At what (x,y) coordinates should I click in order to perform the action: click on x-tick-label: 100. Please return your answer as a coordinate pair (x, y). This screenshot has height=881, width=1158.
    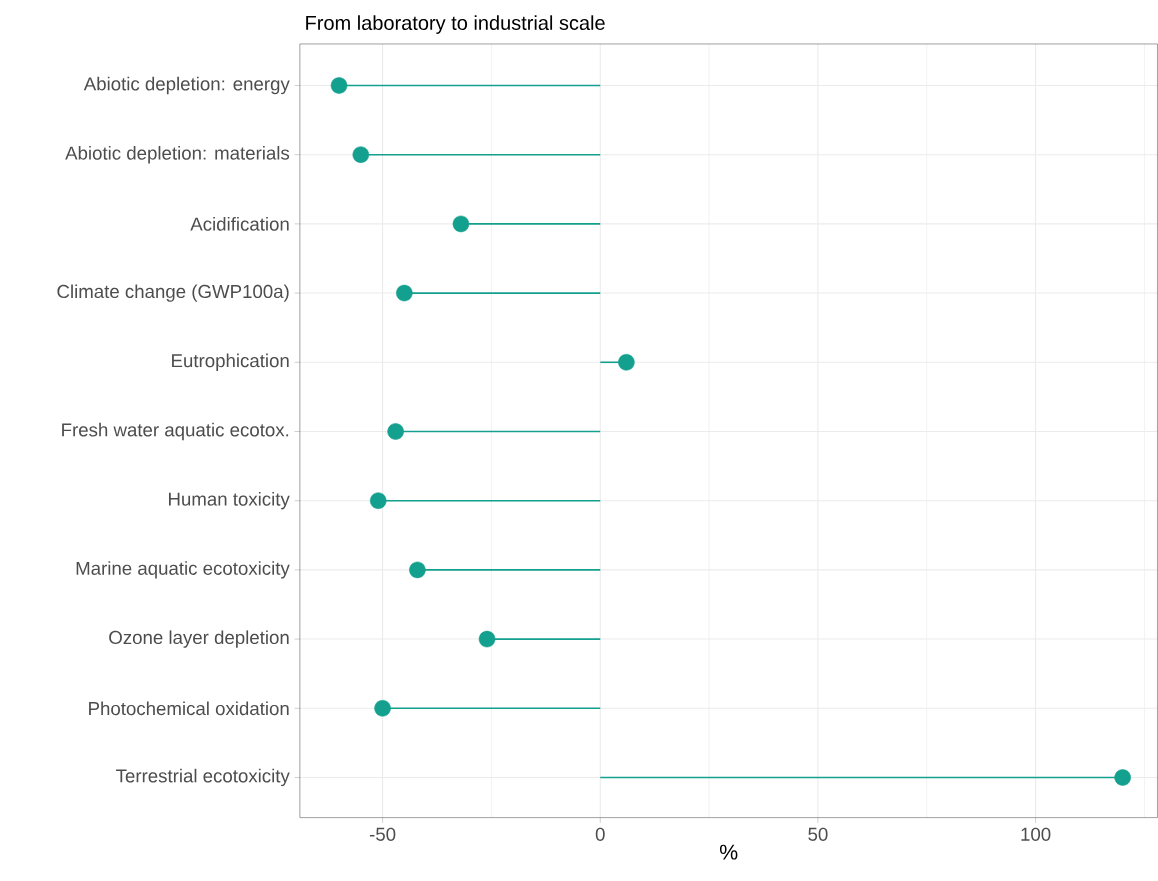
    Looking at the image, I should click on (1036, 834).